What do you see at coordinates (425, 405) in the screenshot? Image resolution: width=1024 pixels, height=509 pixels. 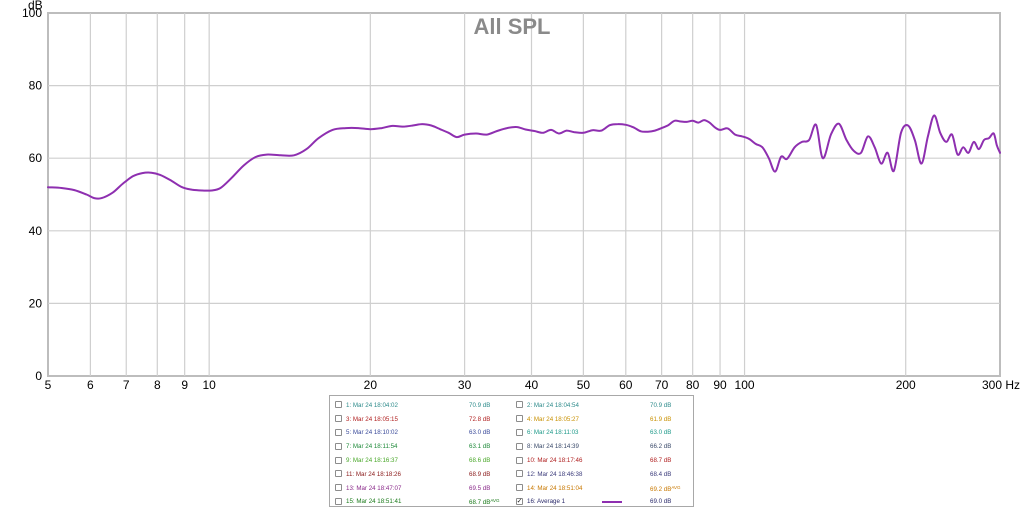 I see `legend-item: 1: Mar 24 18:04:02 70.9 dB` at bounding box center [425, 405].